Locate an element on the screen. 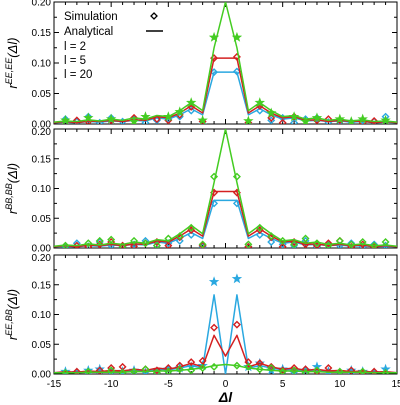 This screenshot has width=400, height=405. series-l5 is located at coordinates (225, 218).